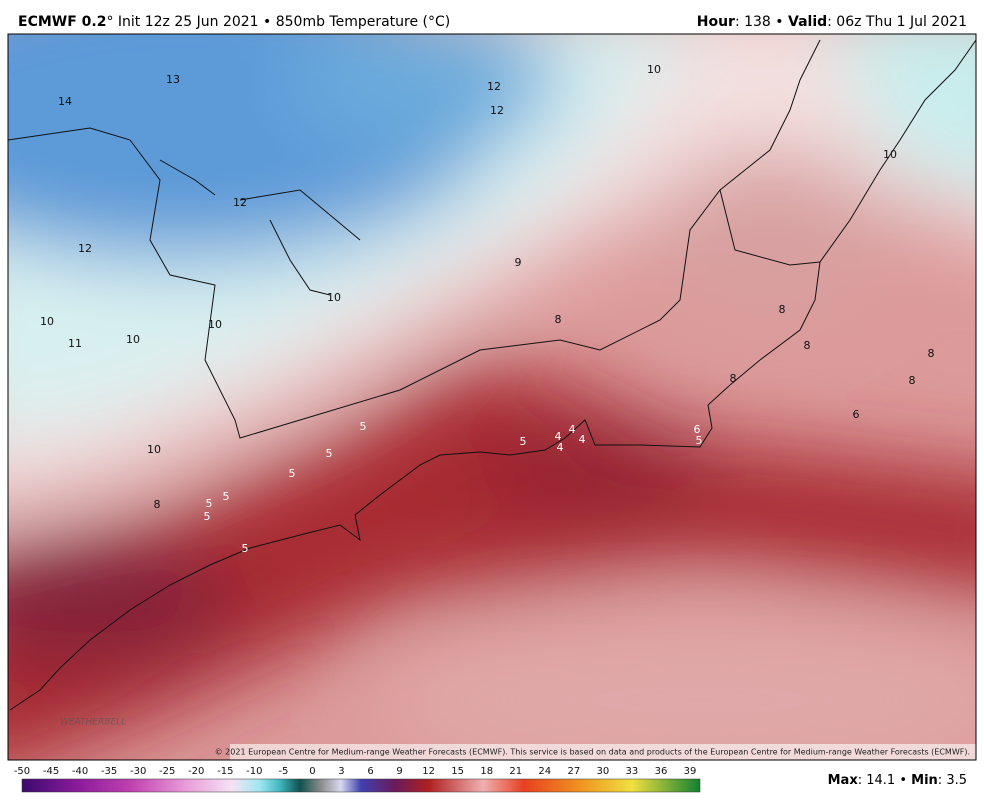  What do you see at coordinates (843, 780) in the screenshot?
I see `max-label: Max` at bounding box center [843, 780].